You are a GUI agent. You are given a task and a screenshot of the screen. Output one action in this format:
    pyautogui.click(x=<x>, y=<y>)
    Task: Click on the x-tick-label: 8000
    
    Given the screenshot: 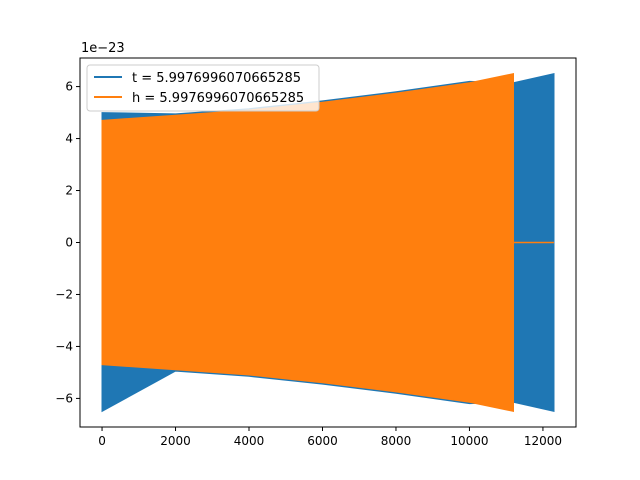 What is the action you would take?
    pyautogui.click(x=396, y=441)
    